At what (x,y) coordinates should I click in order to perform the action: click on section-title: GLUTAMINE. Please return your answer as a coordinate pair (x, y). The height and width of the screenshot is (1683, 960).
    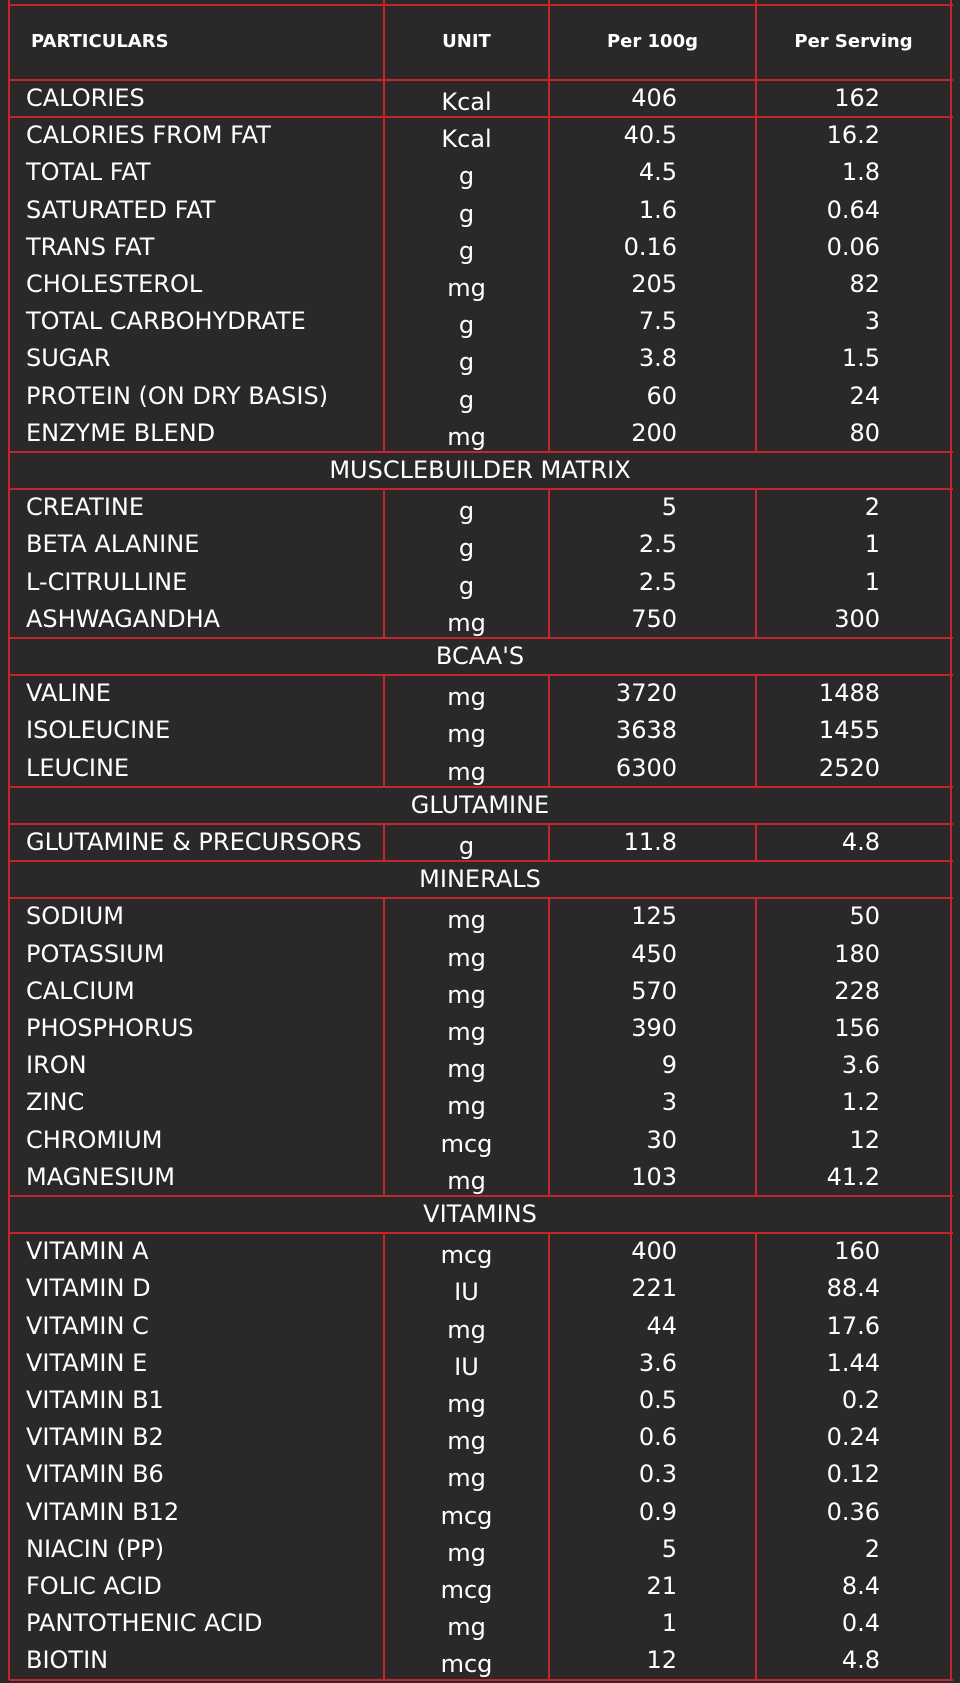
    Looking at the image, I should click on (480, 804).